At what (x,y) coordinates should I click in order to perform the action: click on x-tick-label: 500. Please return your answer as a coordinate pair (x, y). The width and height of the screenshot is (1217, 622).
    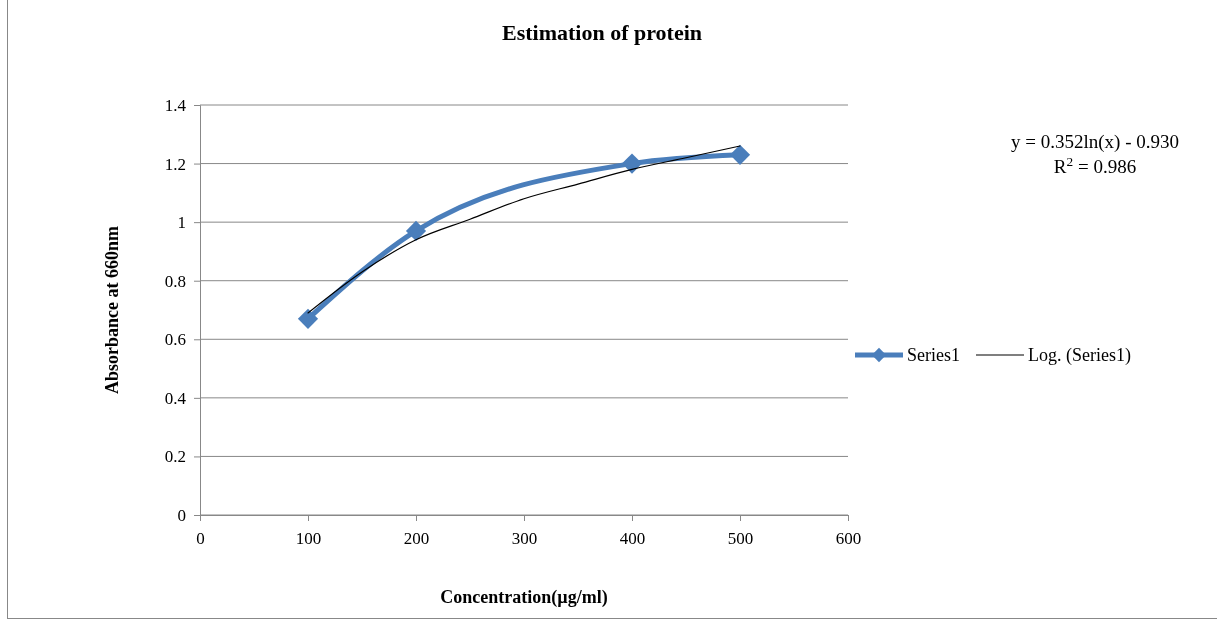
    Looking at the image, I should click on (740, 539).